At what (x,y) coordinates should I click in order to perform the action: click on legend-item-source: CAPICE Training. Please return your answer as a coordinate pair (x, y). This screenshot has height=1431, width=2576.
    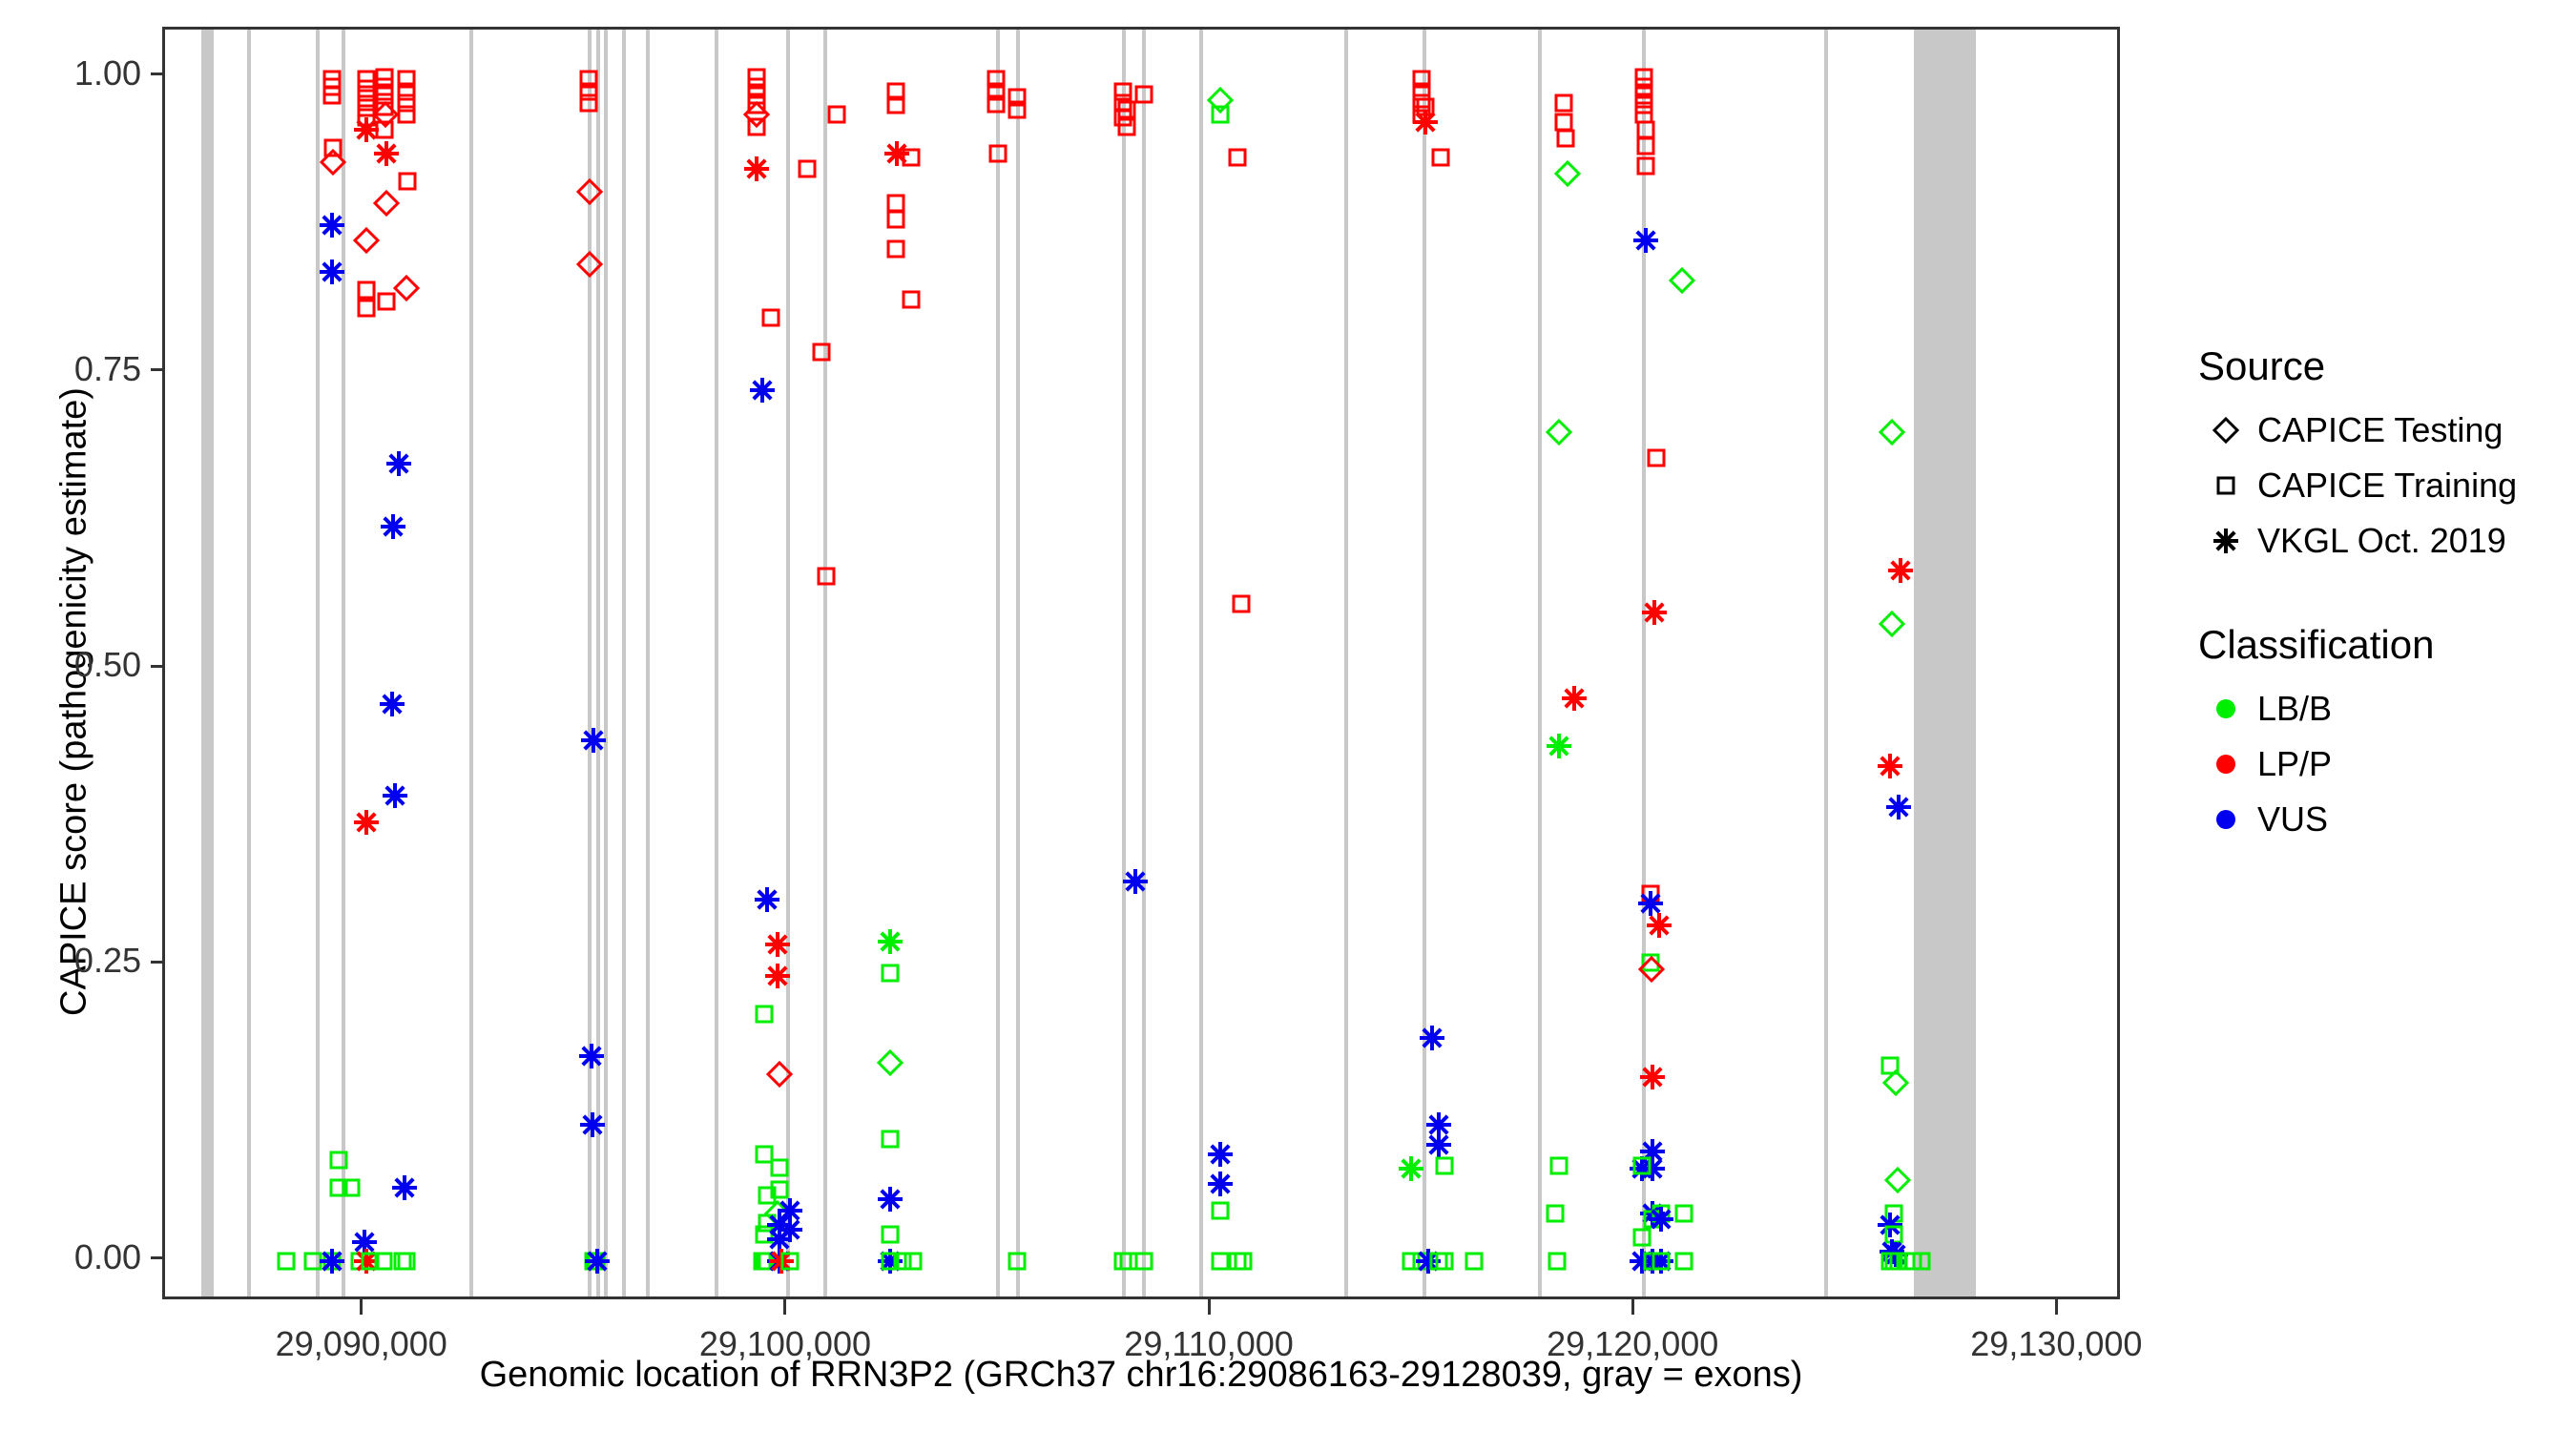
    Looking at the image, I should click on (2385, 485).